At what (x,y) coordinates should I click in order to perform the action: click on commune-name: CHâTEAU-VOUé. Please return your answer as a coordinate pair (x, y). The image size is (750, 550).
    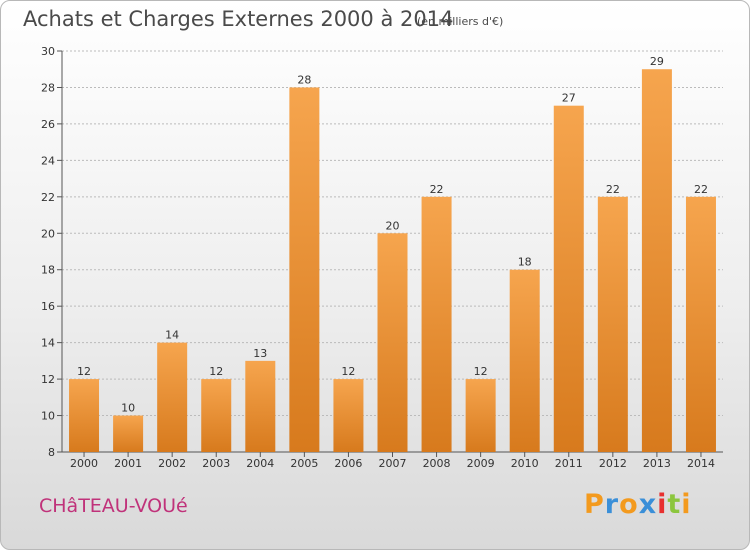
    Looking at the image, I should click on (113, 506).